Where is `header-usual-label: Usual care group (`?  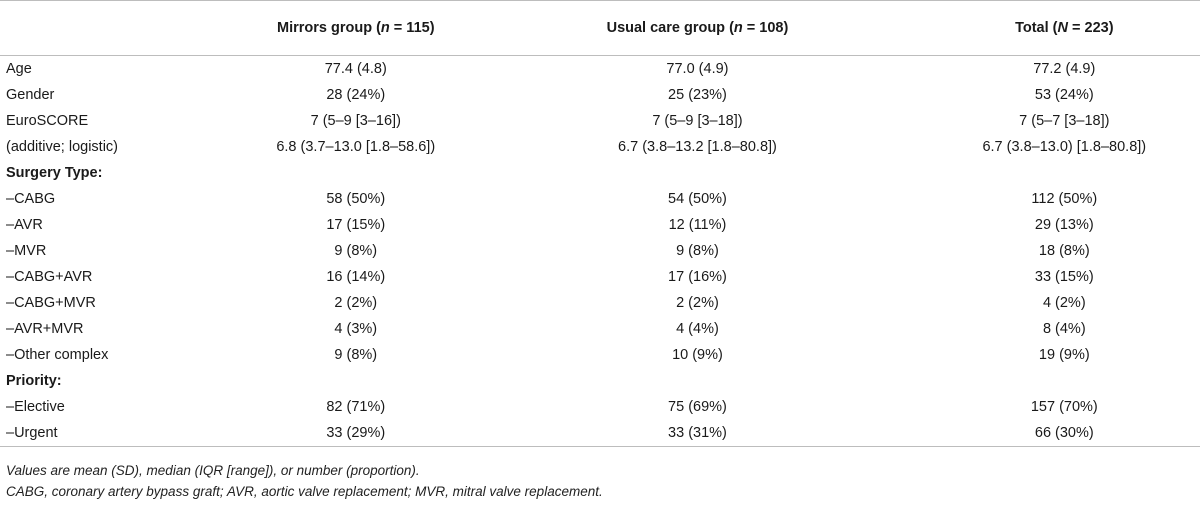
header-usual-label: Usual care group ( is located at coordinates (670, 28).